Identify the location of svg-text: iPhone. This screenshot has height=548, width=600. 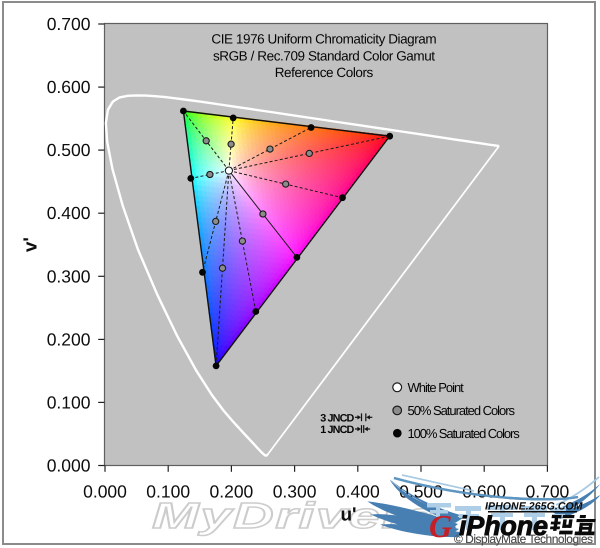
(503, 526).